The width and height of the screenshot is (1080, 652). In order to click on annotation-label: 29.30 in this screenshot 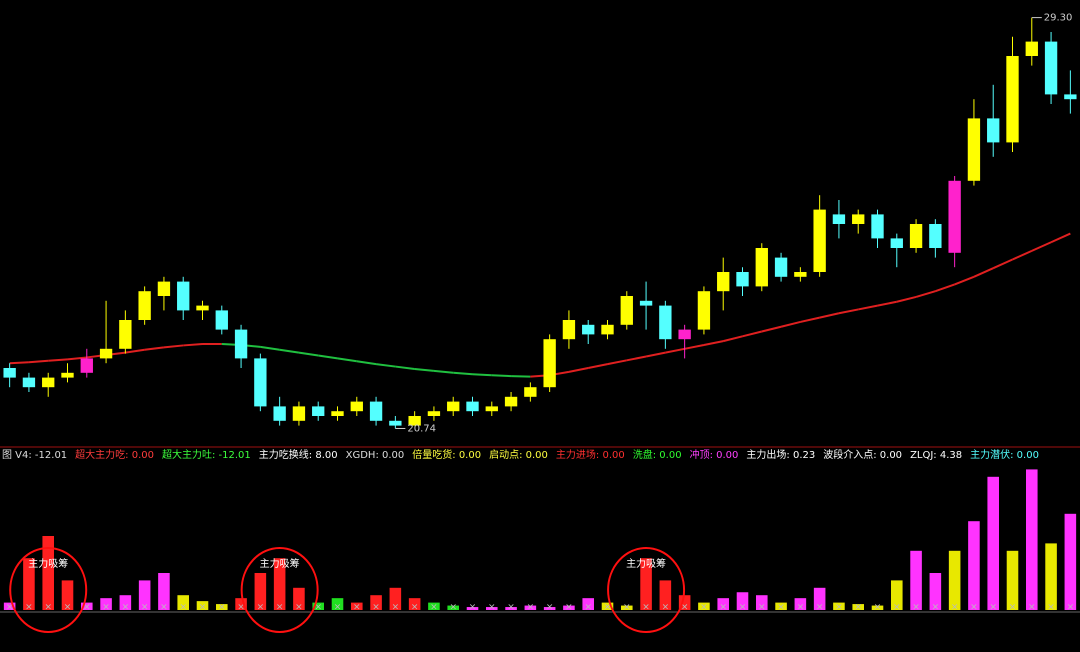, I will do `click(1058, 18)`.